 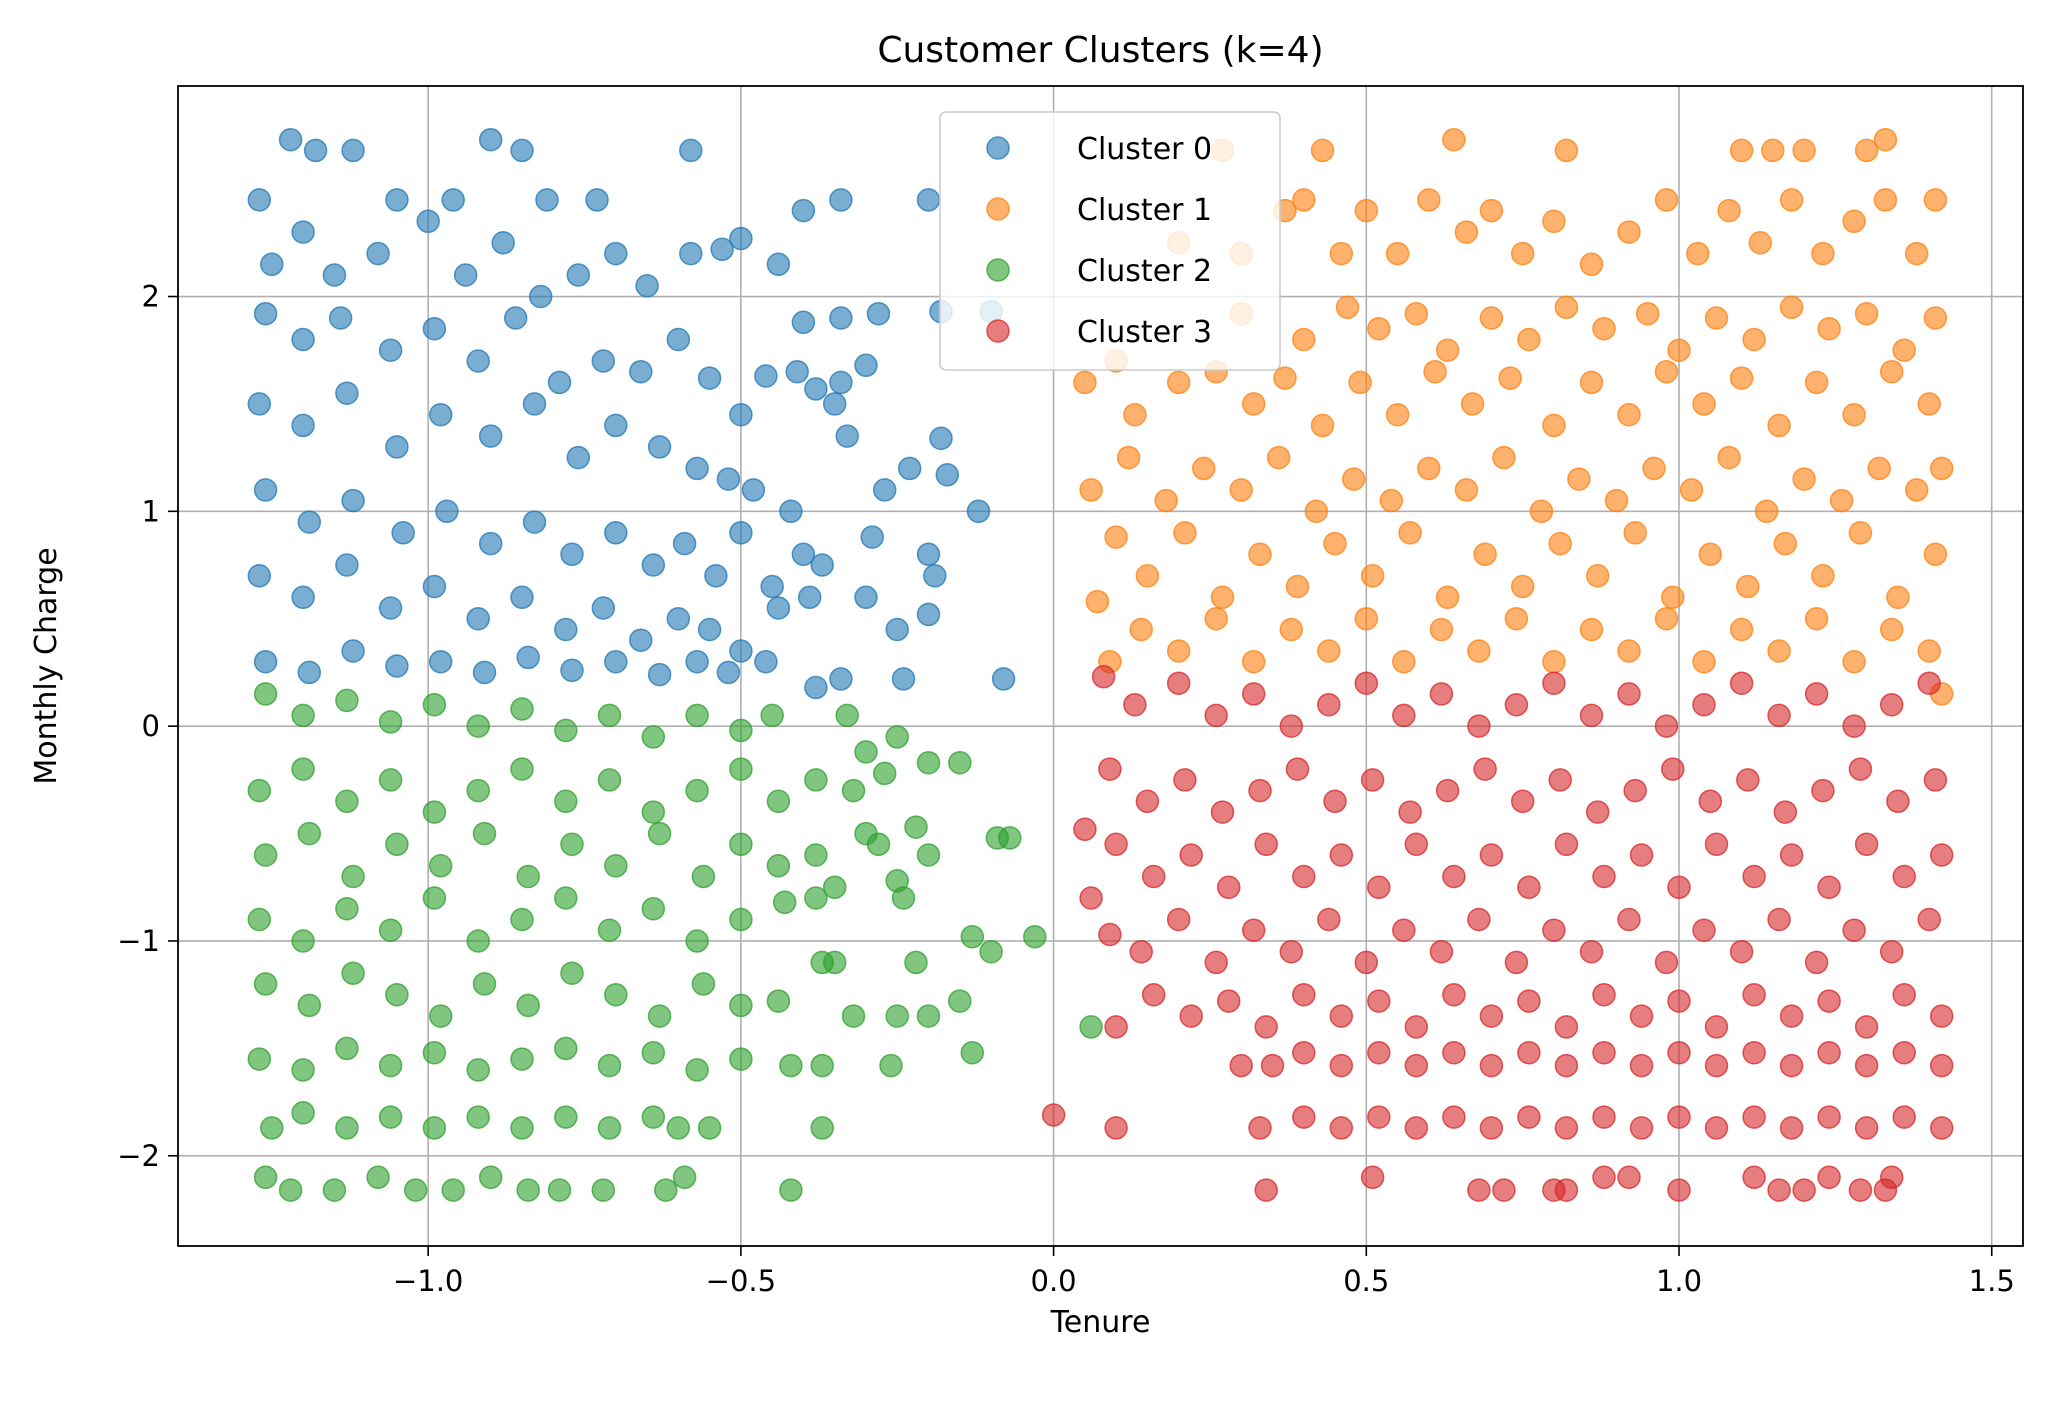 I want to click on x-tick-label: 0.5, so click(x=1366, y=1281).